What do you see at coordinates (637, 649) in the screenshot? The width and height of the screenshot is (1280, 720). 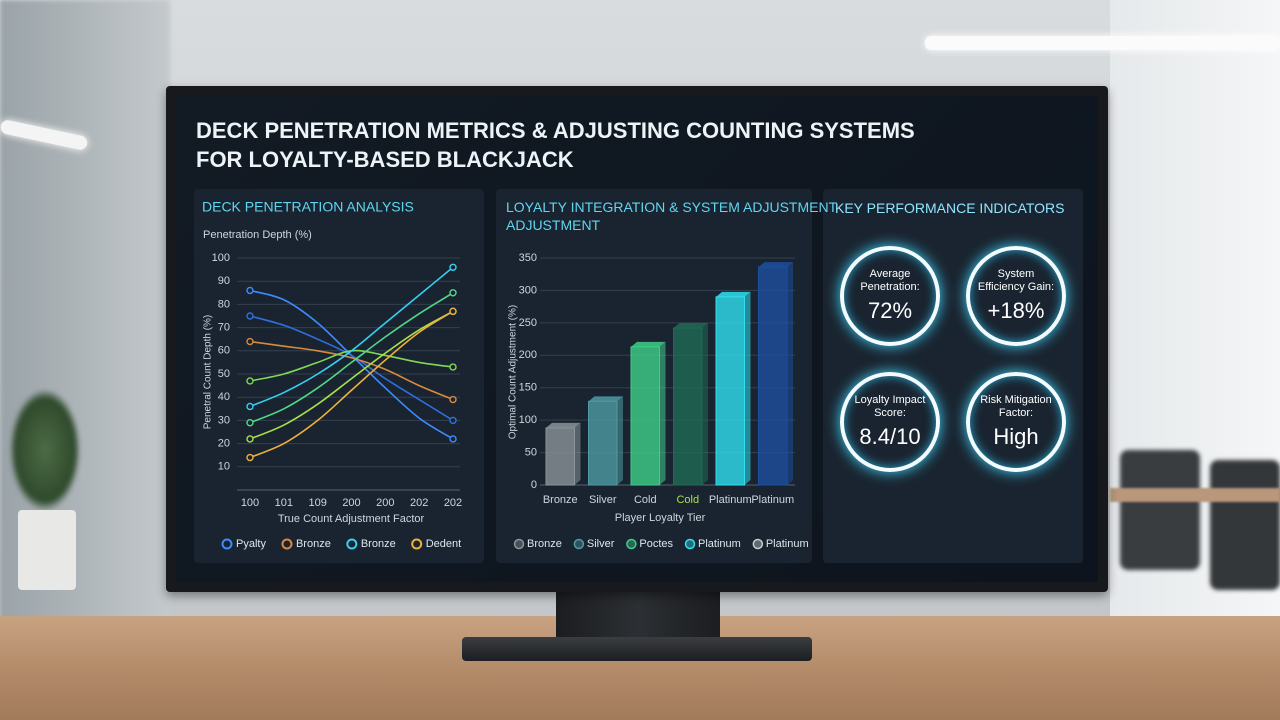 I see `monitor-base` at bounding box center [637, 649].